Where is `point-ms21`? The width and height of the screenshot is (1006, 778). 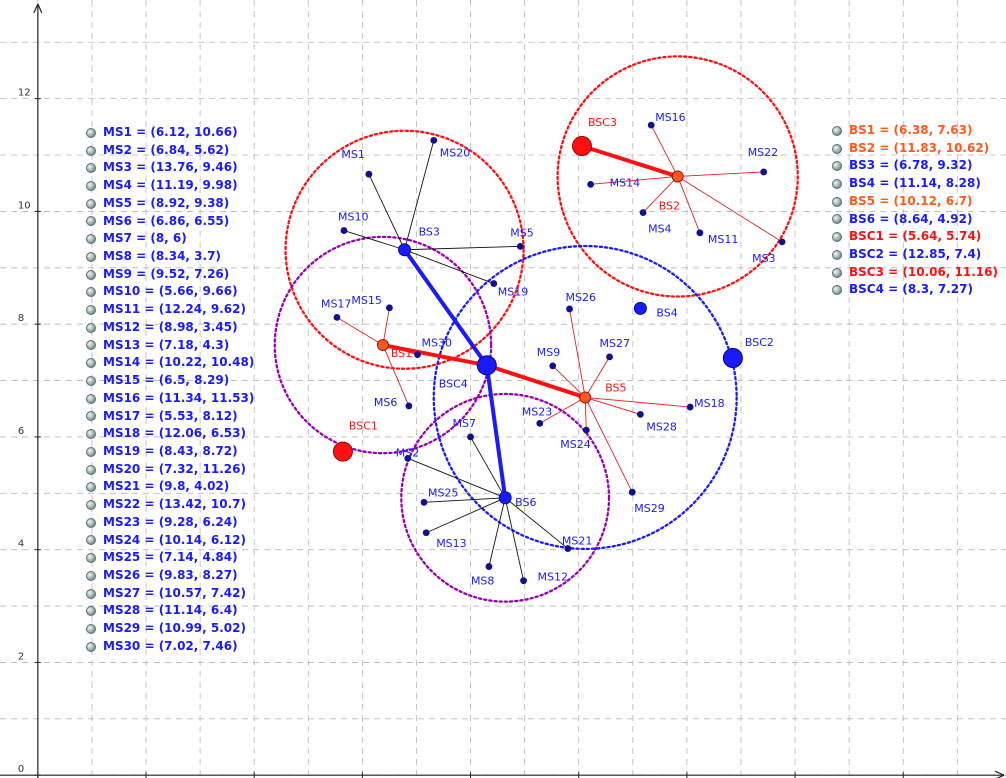
point-ms21 is located at coordinates (568, 548).